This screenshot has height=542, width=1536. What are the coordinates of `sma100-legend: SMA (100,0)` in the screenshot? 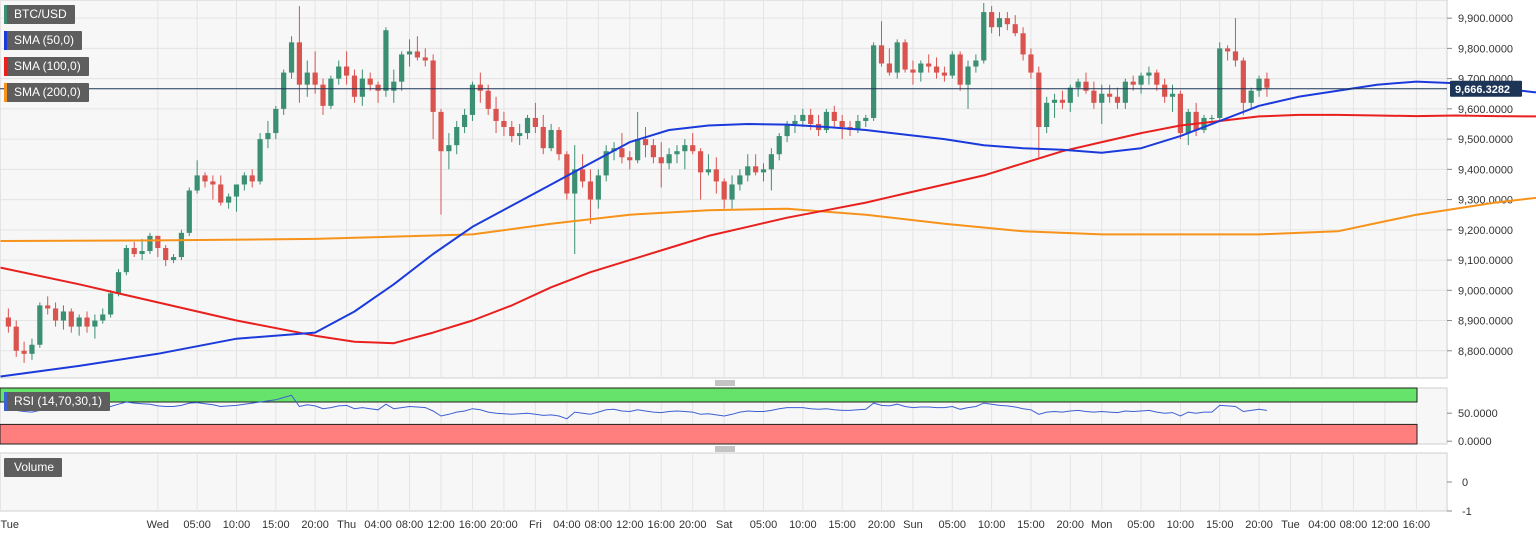 It's located at (46, 66).